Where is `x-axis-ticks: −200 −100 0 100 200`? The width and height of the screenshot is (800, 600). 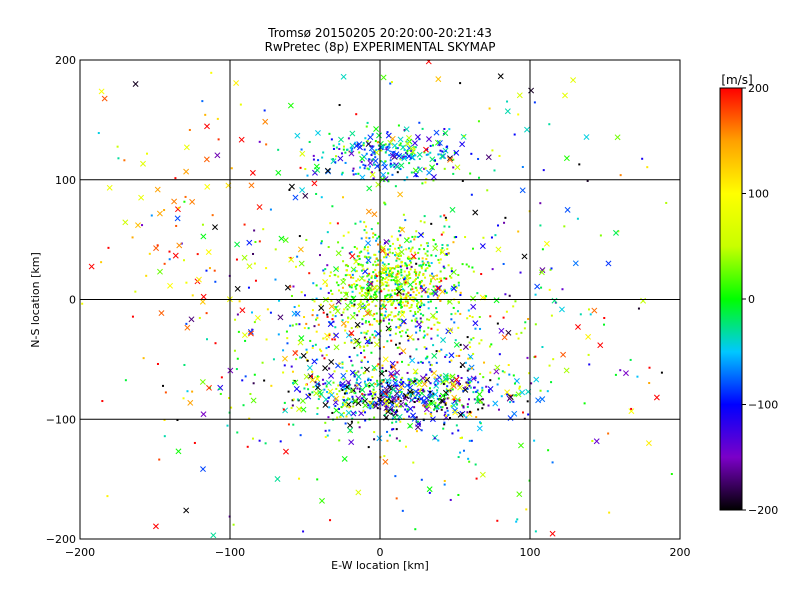
x-axis-ticks: −200 −100 0 100 200 is located at coordinates (378, 552).